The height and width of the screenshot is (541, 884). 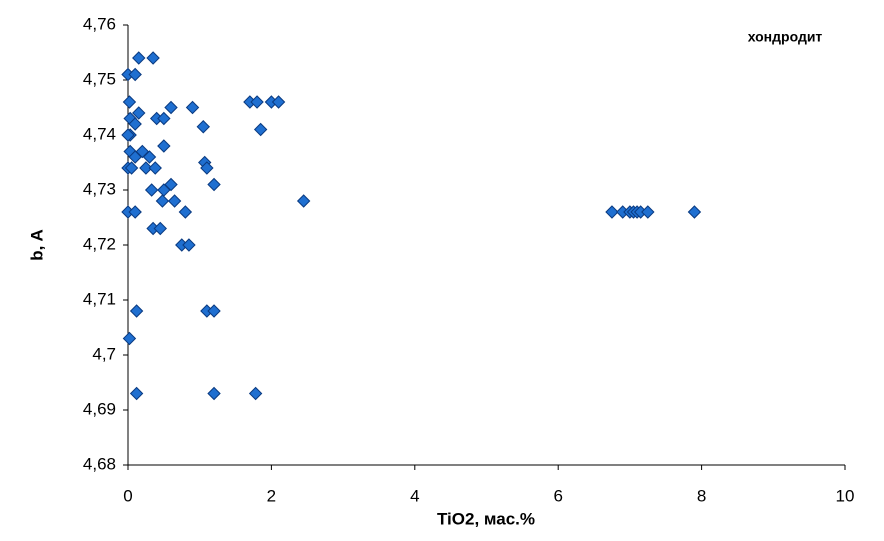 I want to click on y-axis-label: b, A, so click(x=36, y=244).